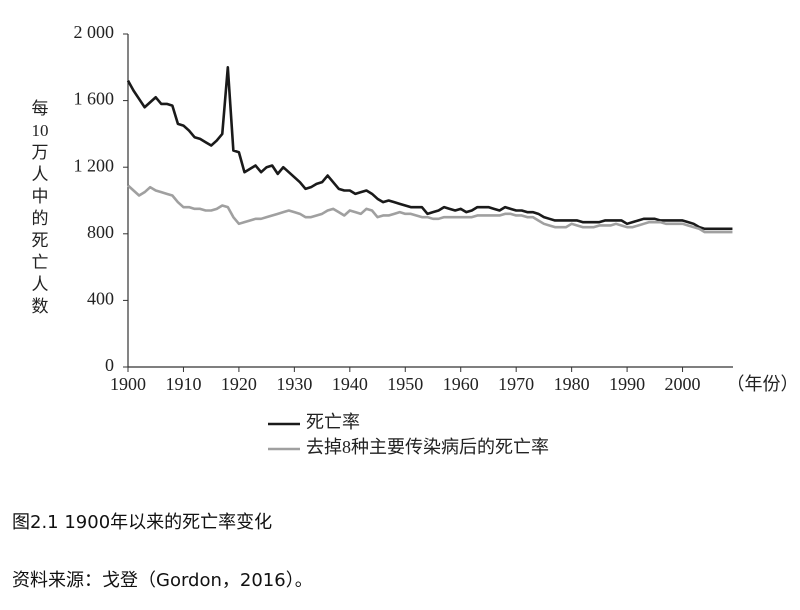 This screenshot has height=610, width=800. What do you see at coordinates (683, 384) in the screenshot?
I see `x-tick-label: 2000` at bounding box center [683, 384].